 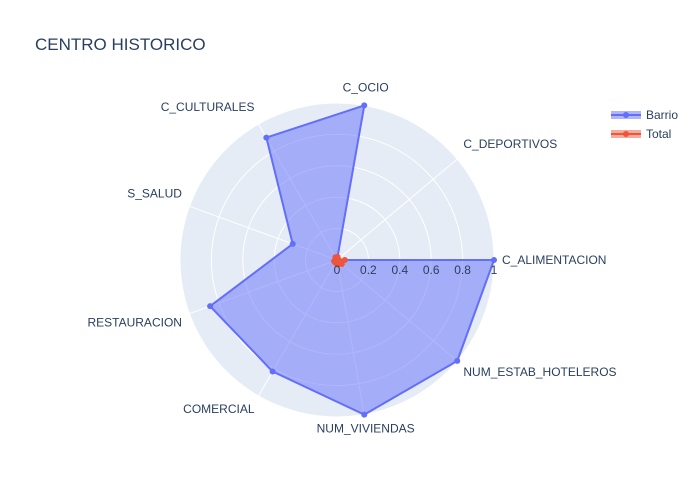 What do you see at coordinates (120, 44) in the screenshot?
I see `chart-title: CENTRO HISTORICO` at bounding box center [120, 44].